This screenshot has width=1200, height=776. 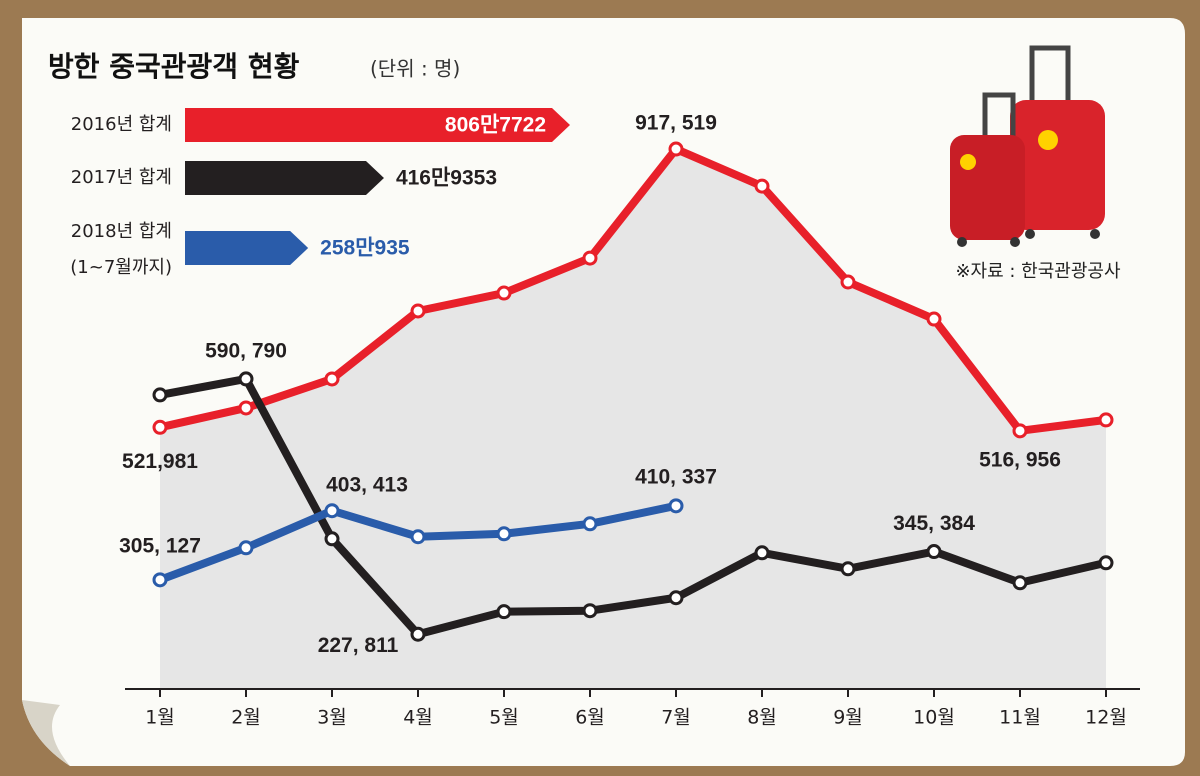 What do you see at coordinates (848, 718) in the screenshot?
I see `x-tick-label: 9월` at bounding box center [848, 718].